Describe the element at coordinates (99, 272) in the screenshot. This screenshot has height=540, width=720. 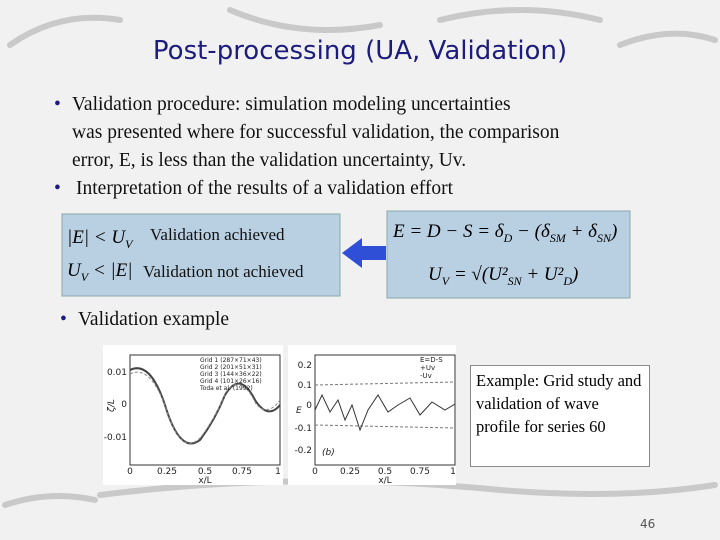
I see `formula: UV < |E|` at that location.